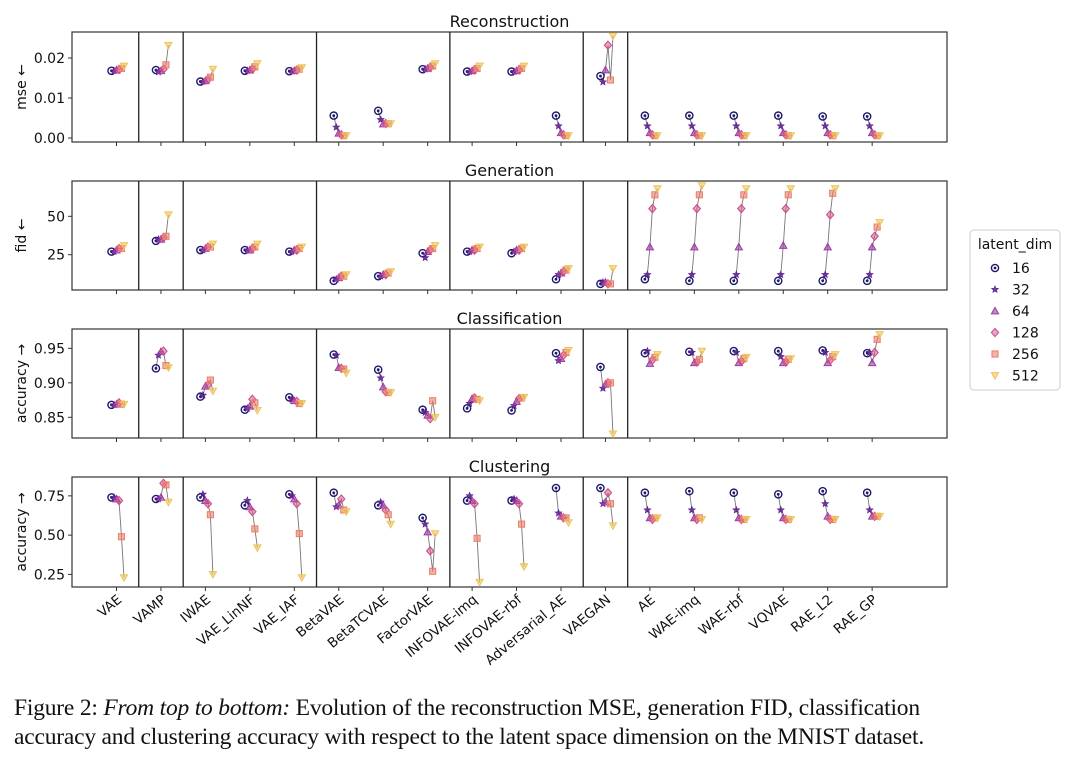 This screenshot has height=762, width=1080. What do you see at coordinates (769, 613) in the screenshot?
I see `x-tick-label: VQVAE` at bounding box center [769, 613].